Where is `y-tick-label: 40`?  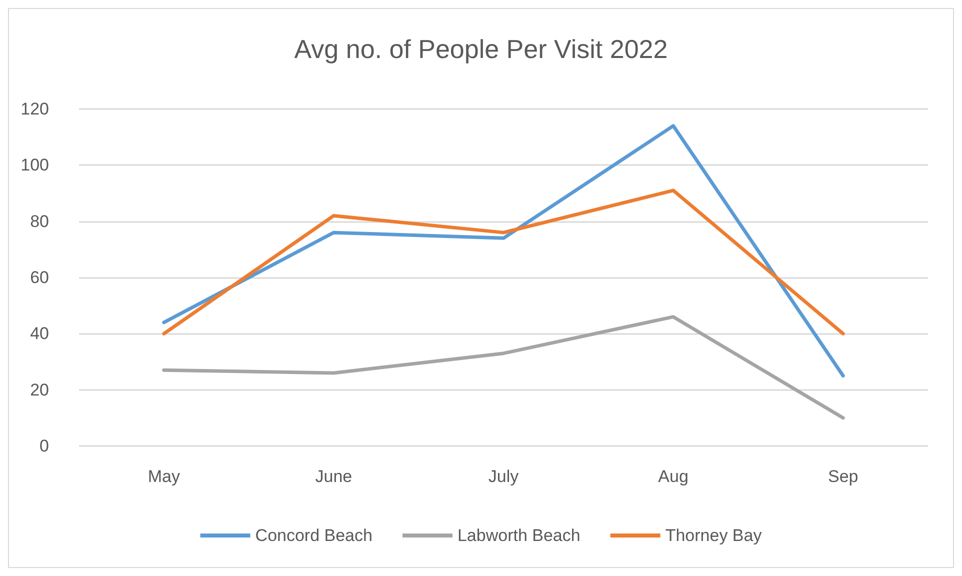
y-tick-label: 40 is located at coordinates (39, 334).